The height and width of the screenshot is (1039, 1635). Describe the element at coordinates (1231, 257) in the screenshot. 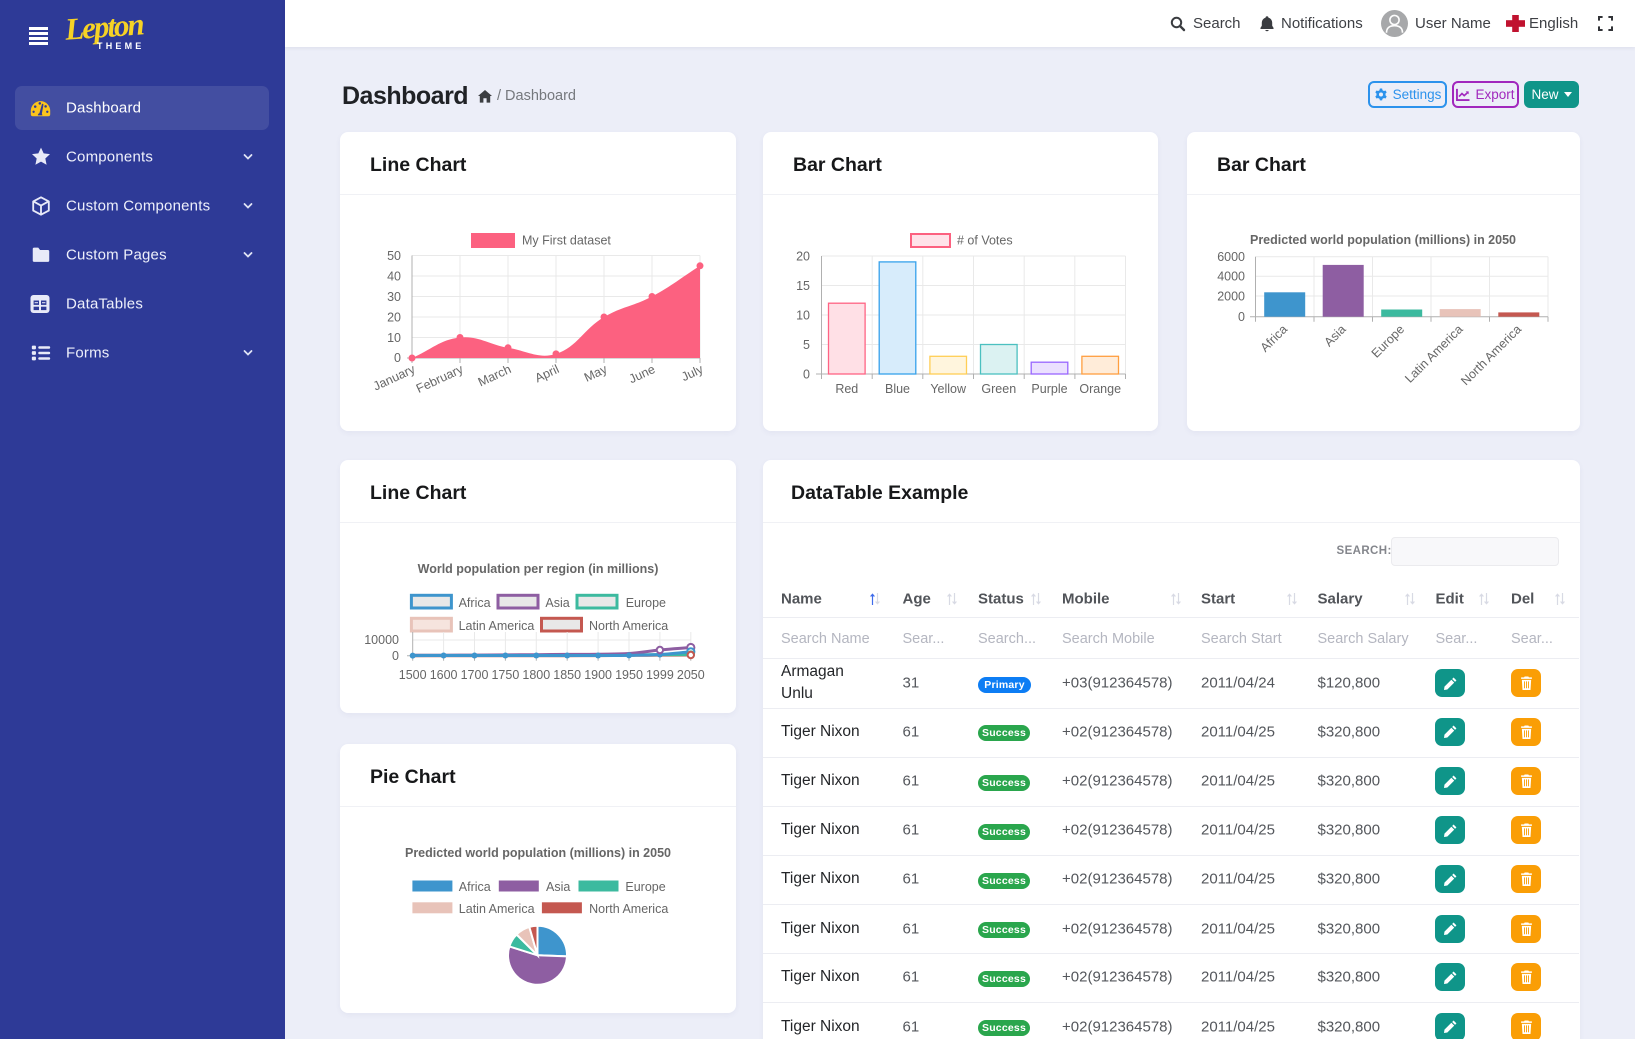

I see `svg-text: 6000` at that location.